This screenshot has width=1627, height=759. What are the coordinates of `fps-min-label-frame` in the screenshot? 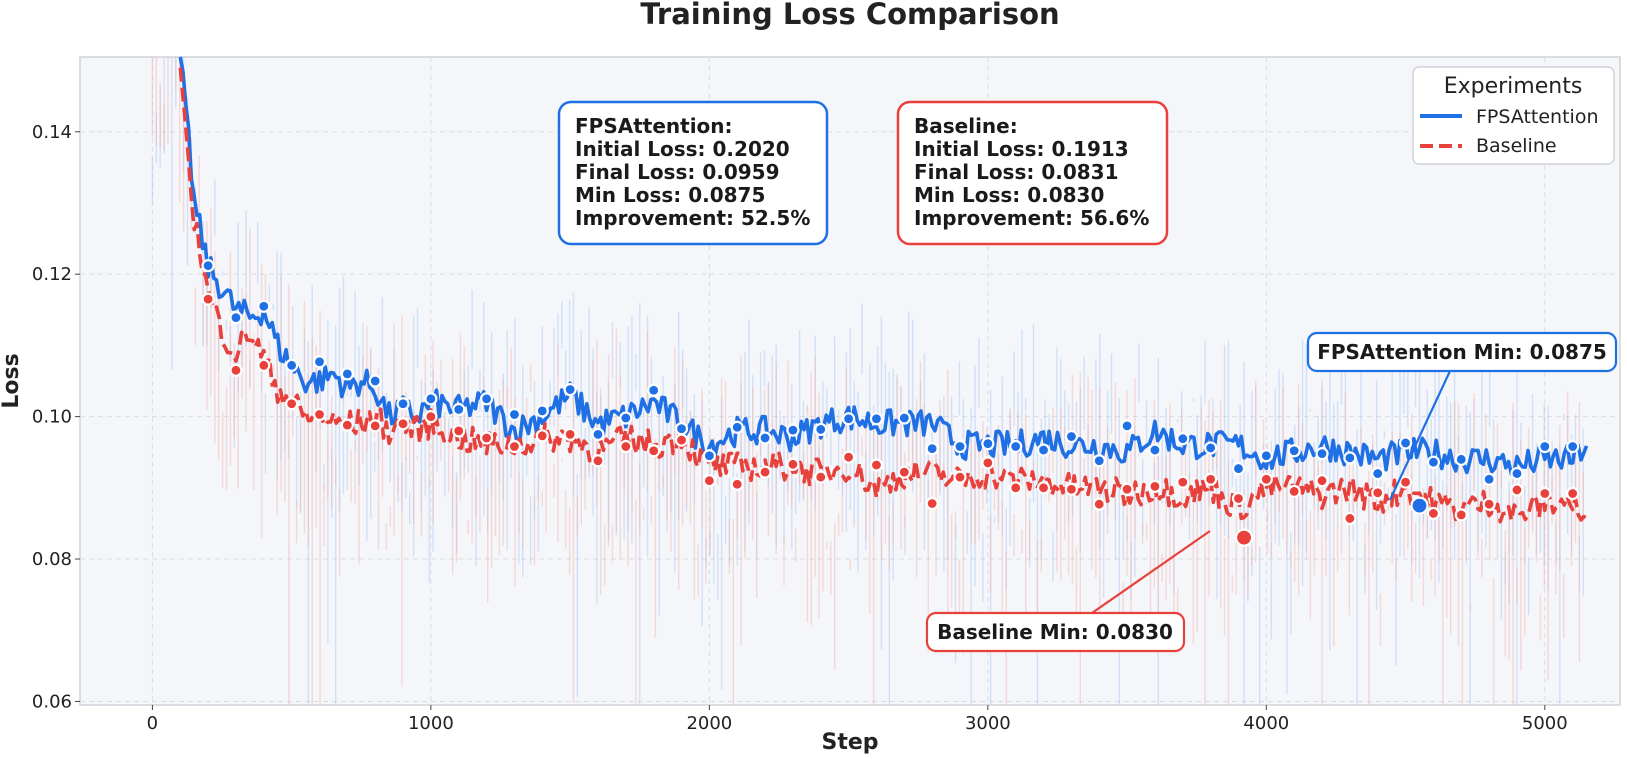 It's located at (1462, 352).